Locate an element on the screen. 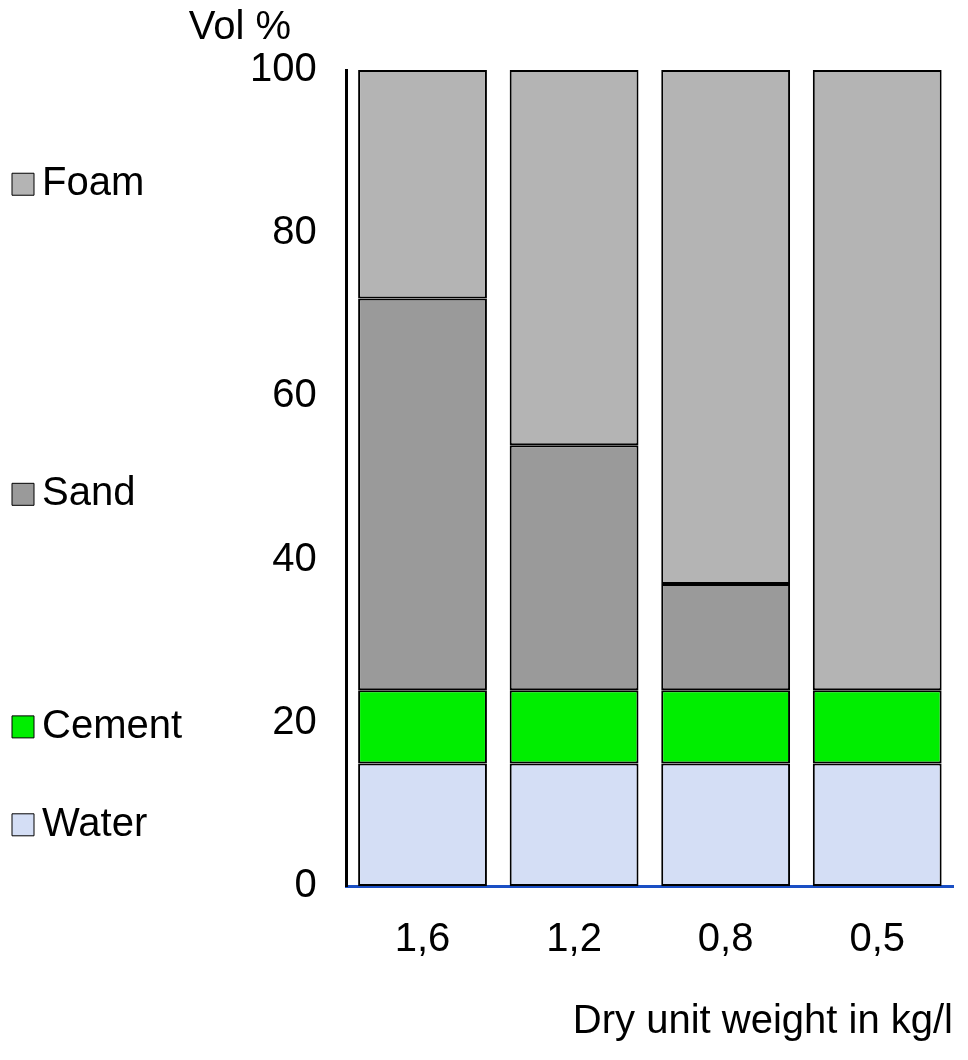 The height and width of the screenshot is (1060, 968). x-tick-label: 0,5 is located at coordinates (877, 937).